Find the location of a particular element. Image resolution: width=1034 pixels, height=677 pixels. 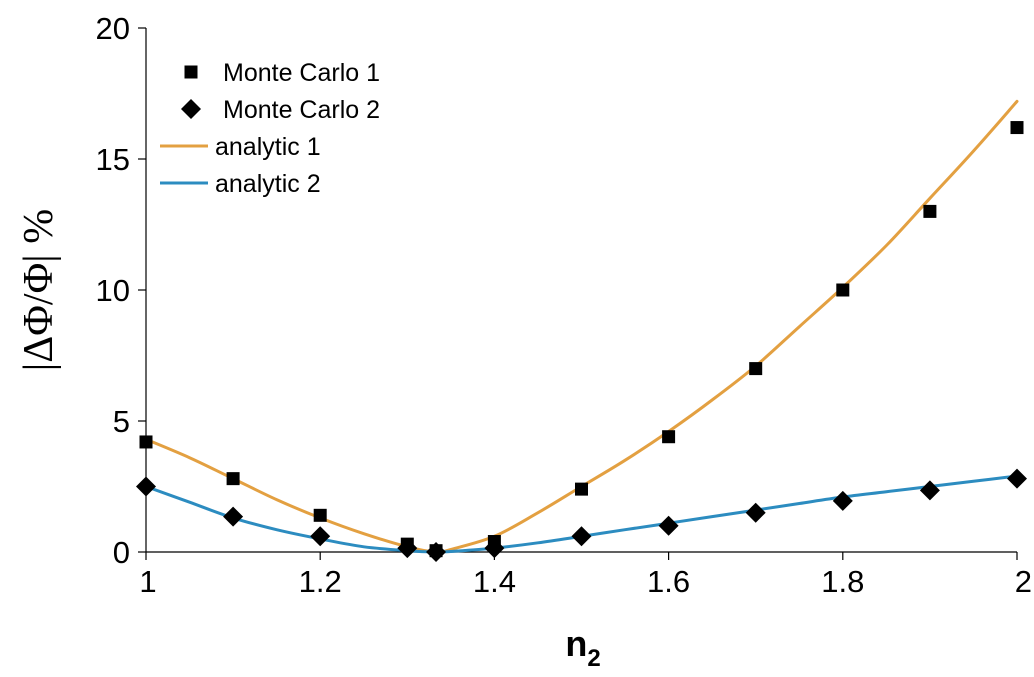

x-axis-label: n2 is located at coordinates (582, 647).